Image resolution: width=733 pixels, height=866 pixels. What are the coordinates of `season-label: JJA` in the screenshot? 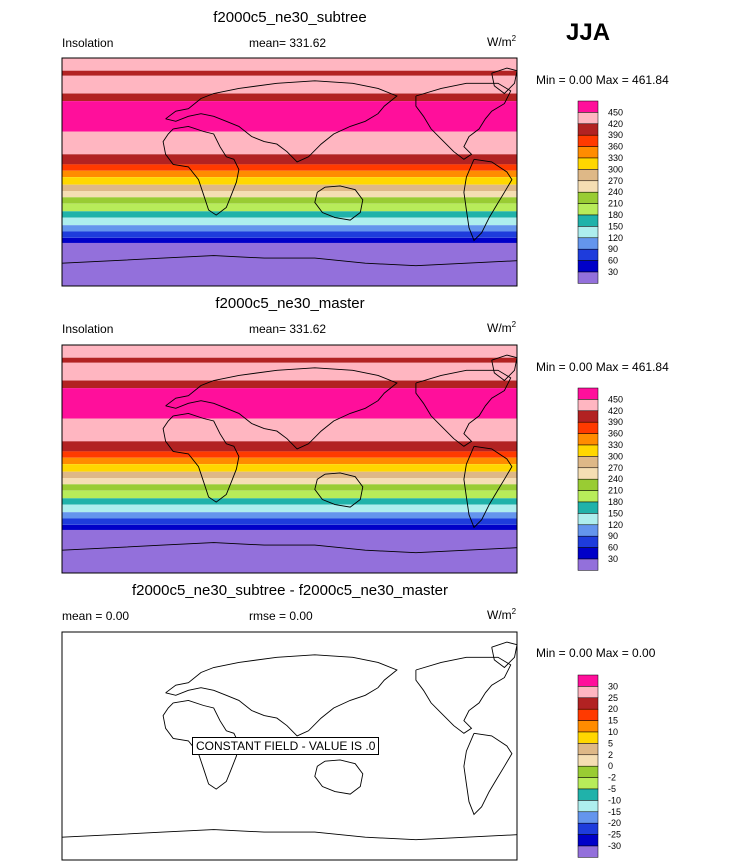 It's located at (588, 32).